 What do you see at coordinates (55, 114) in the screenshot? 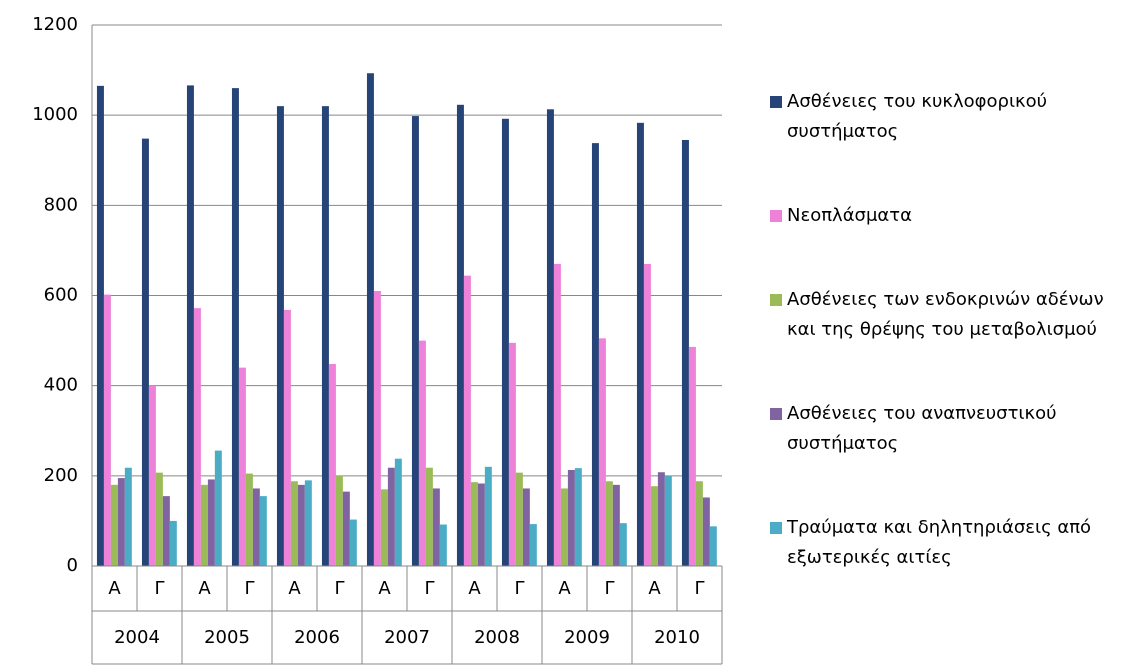
I see `y-tick-label: 1000` at bounding box center [55, 114].